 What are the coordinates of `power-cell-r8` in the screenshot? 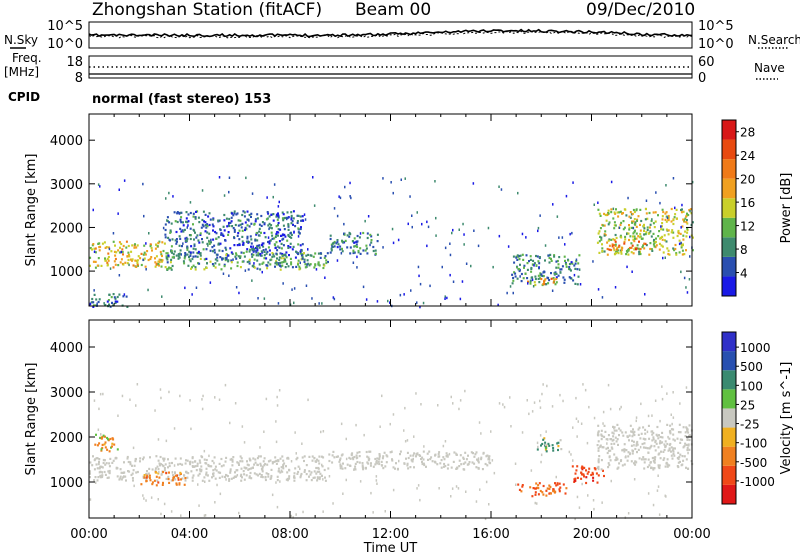 It's located at (105, 305).